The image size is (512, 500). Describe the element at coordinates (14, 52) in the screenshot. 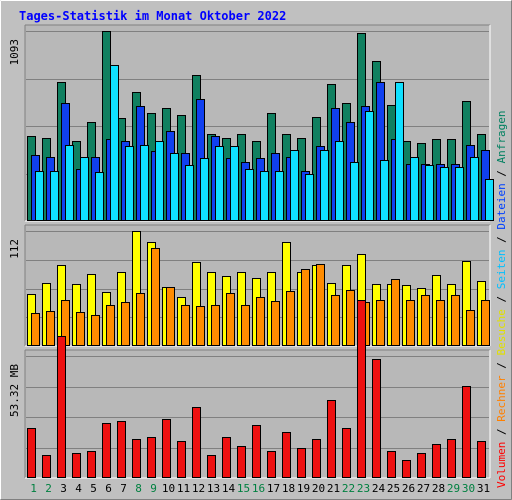

I see `y-max-label-hits: 1093` at that location.